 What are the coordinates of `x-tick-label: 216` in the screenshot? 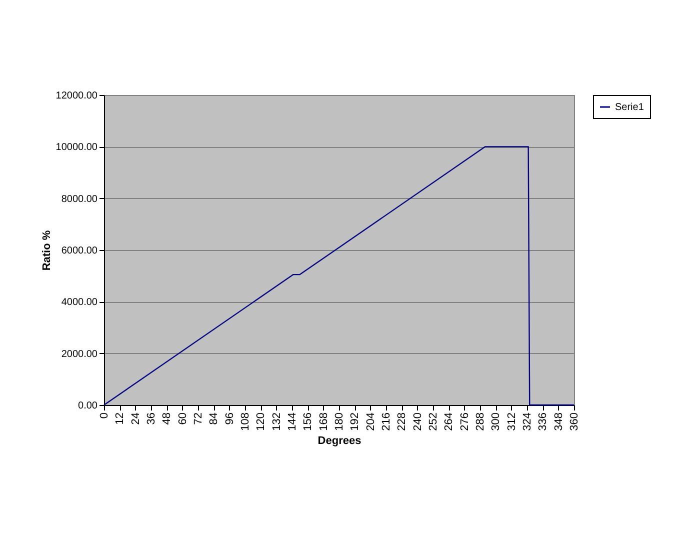 It's located at (386, 421).